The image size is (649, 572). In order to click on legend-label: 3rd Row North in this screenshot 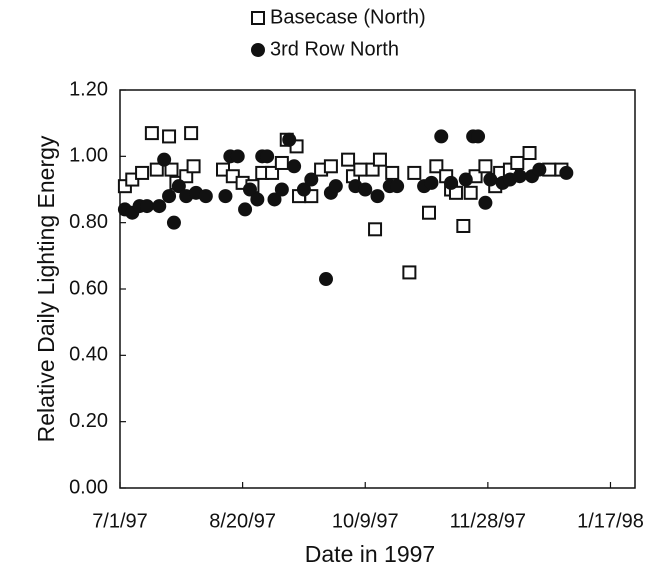, I will do `click(334, 49)`.